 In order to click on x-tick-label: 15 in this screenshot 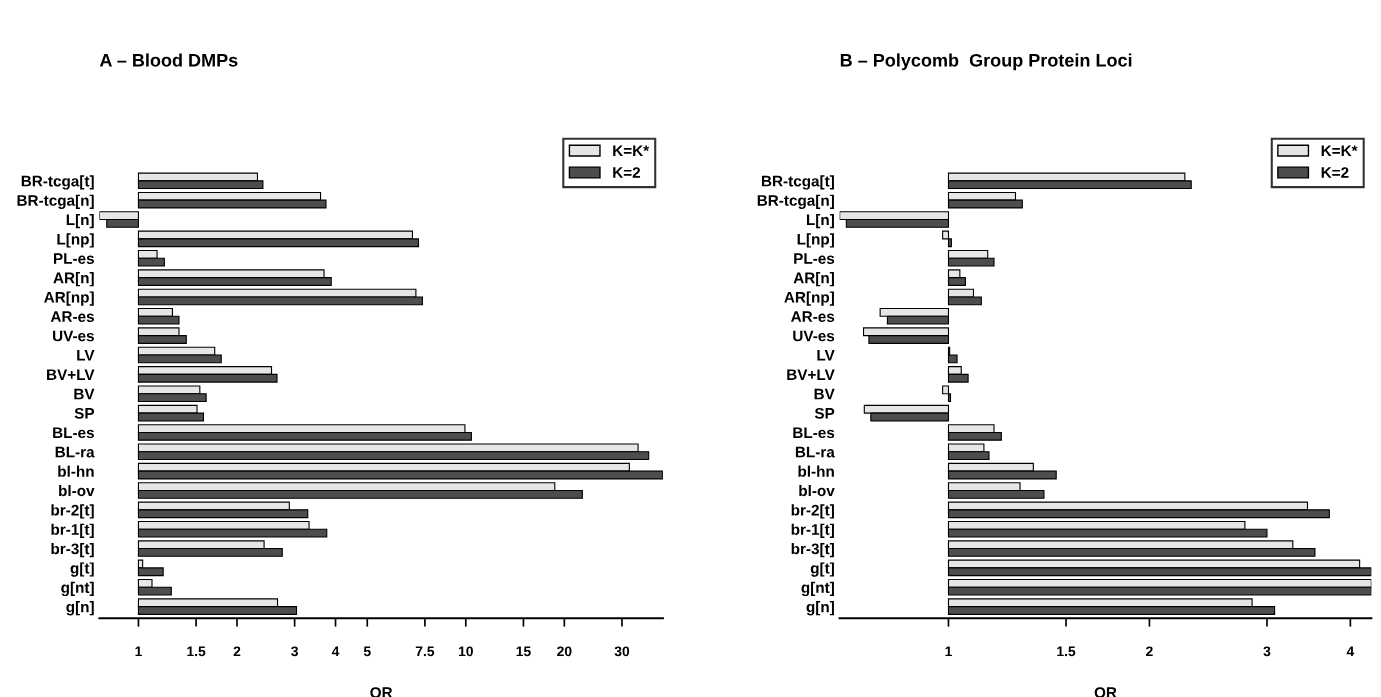, I will do `click(523, 651)`.